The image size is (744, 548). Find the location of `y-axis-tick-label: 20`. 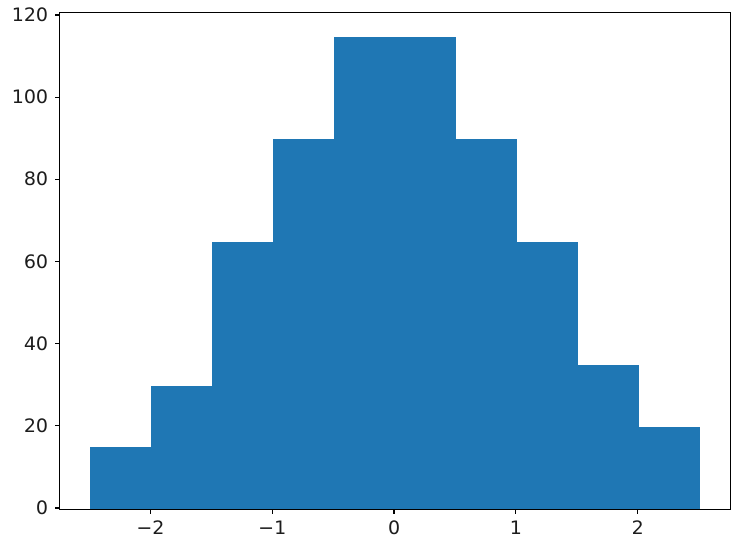

y-axis-tick-label: 20 is located at coordinates (35, 425).